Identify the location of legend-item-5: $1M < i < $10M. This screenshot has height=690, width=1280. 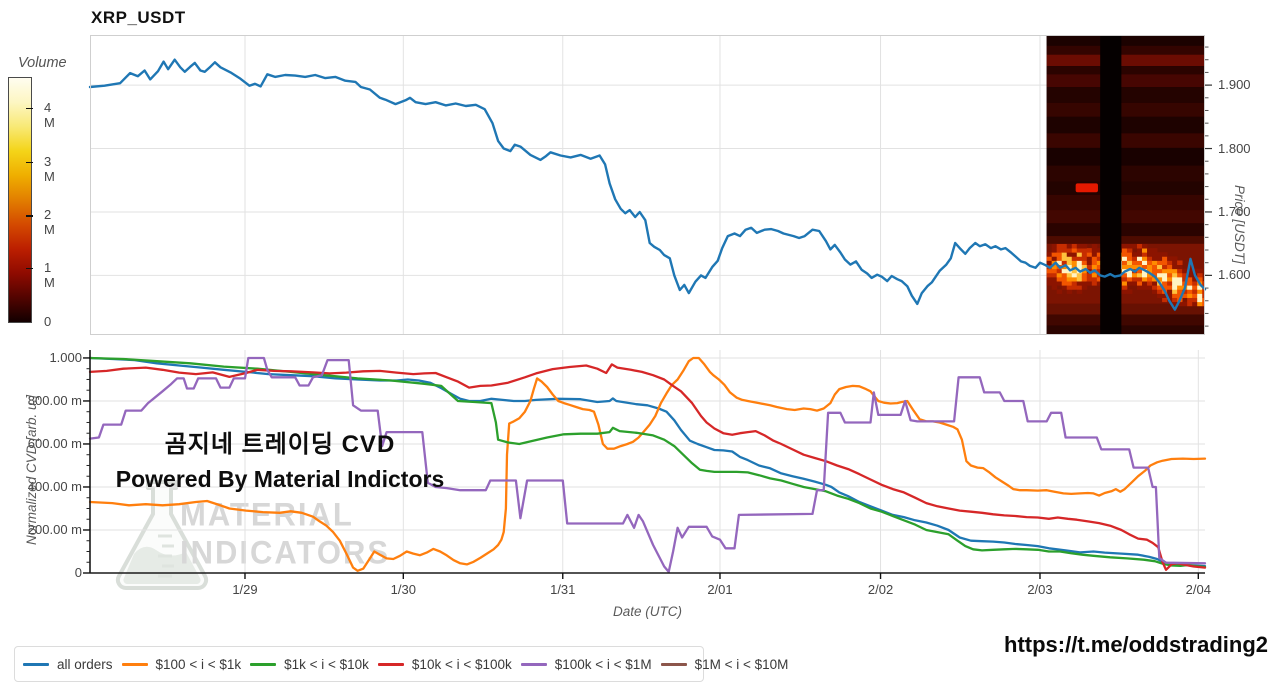
(724, 664).